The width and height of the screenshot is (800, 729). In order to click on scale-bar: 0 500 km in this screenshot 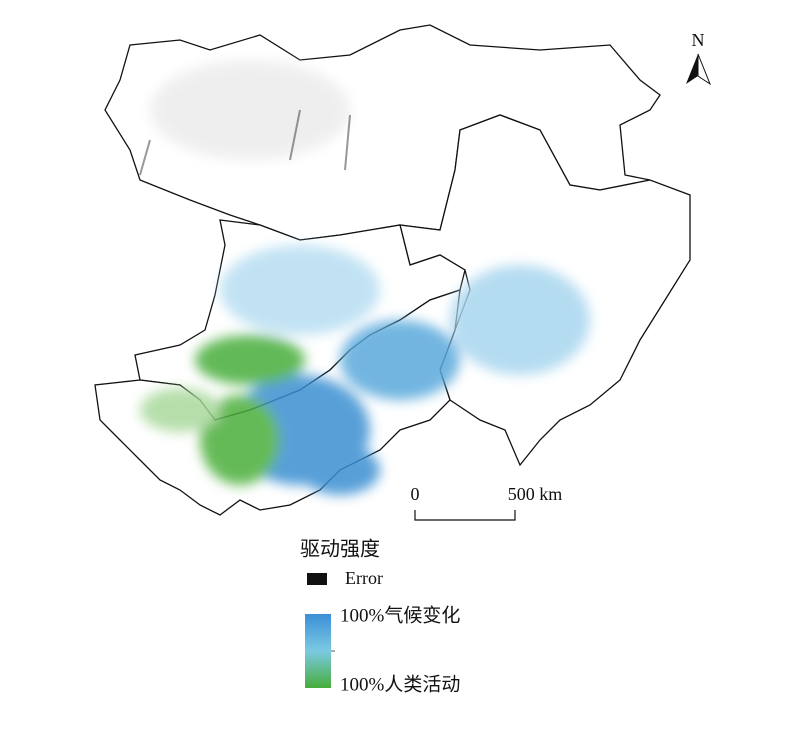, I will do `click(487, 502)`.